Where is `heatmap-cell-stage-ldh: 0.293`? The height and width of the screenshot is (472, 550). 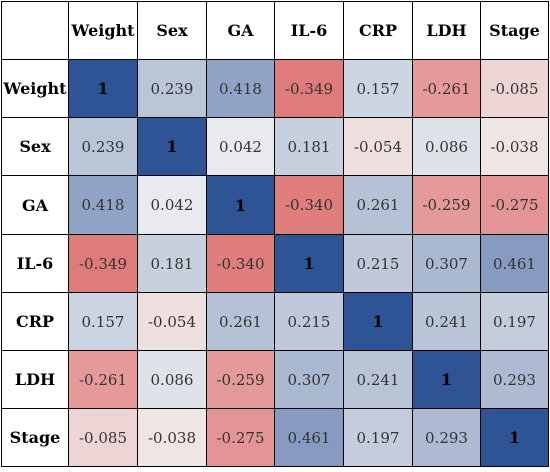 heatmap-cell-stage-ldh: 0.293 is located at coordinates (446, 437).